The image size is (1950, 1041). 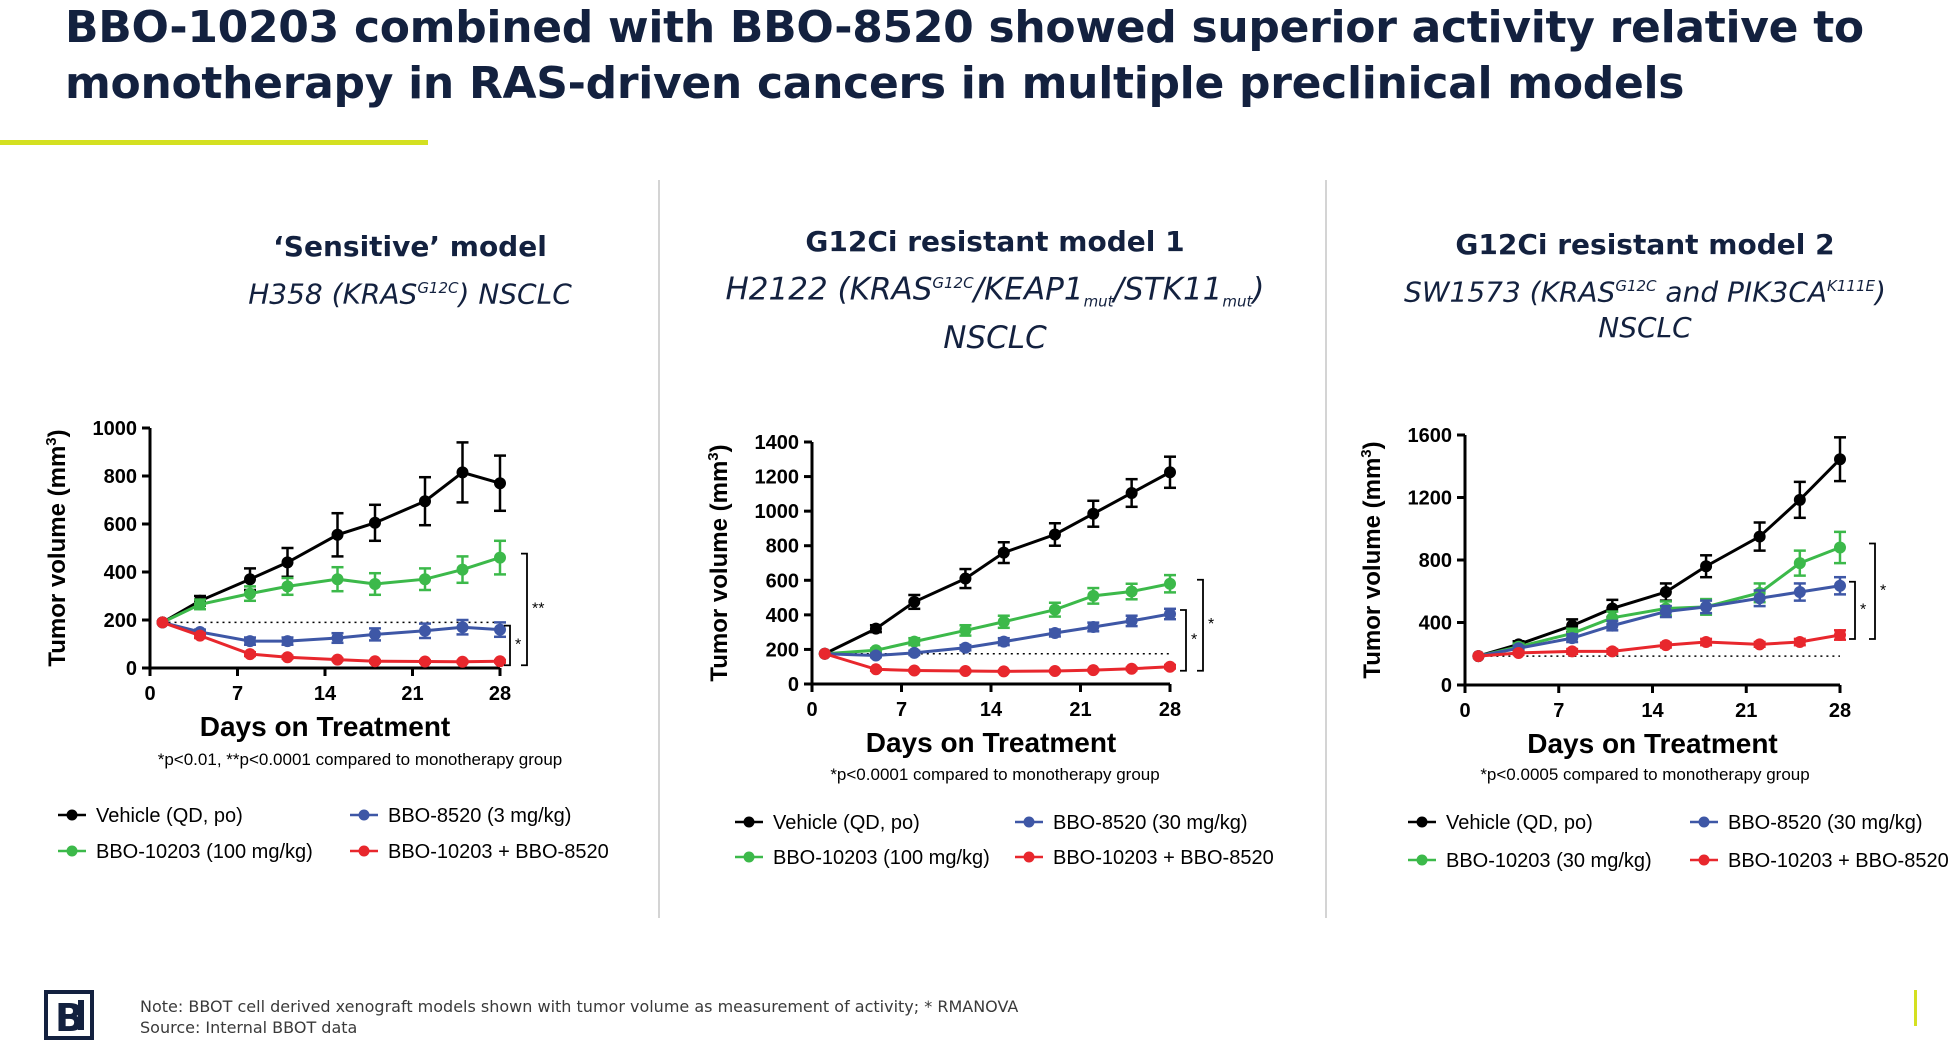 I want to click on title-underline, so click(x=214, y=142).